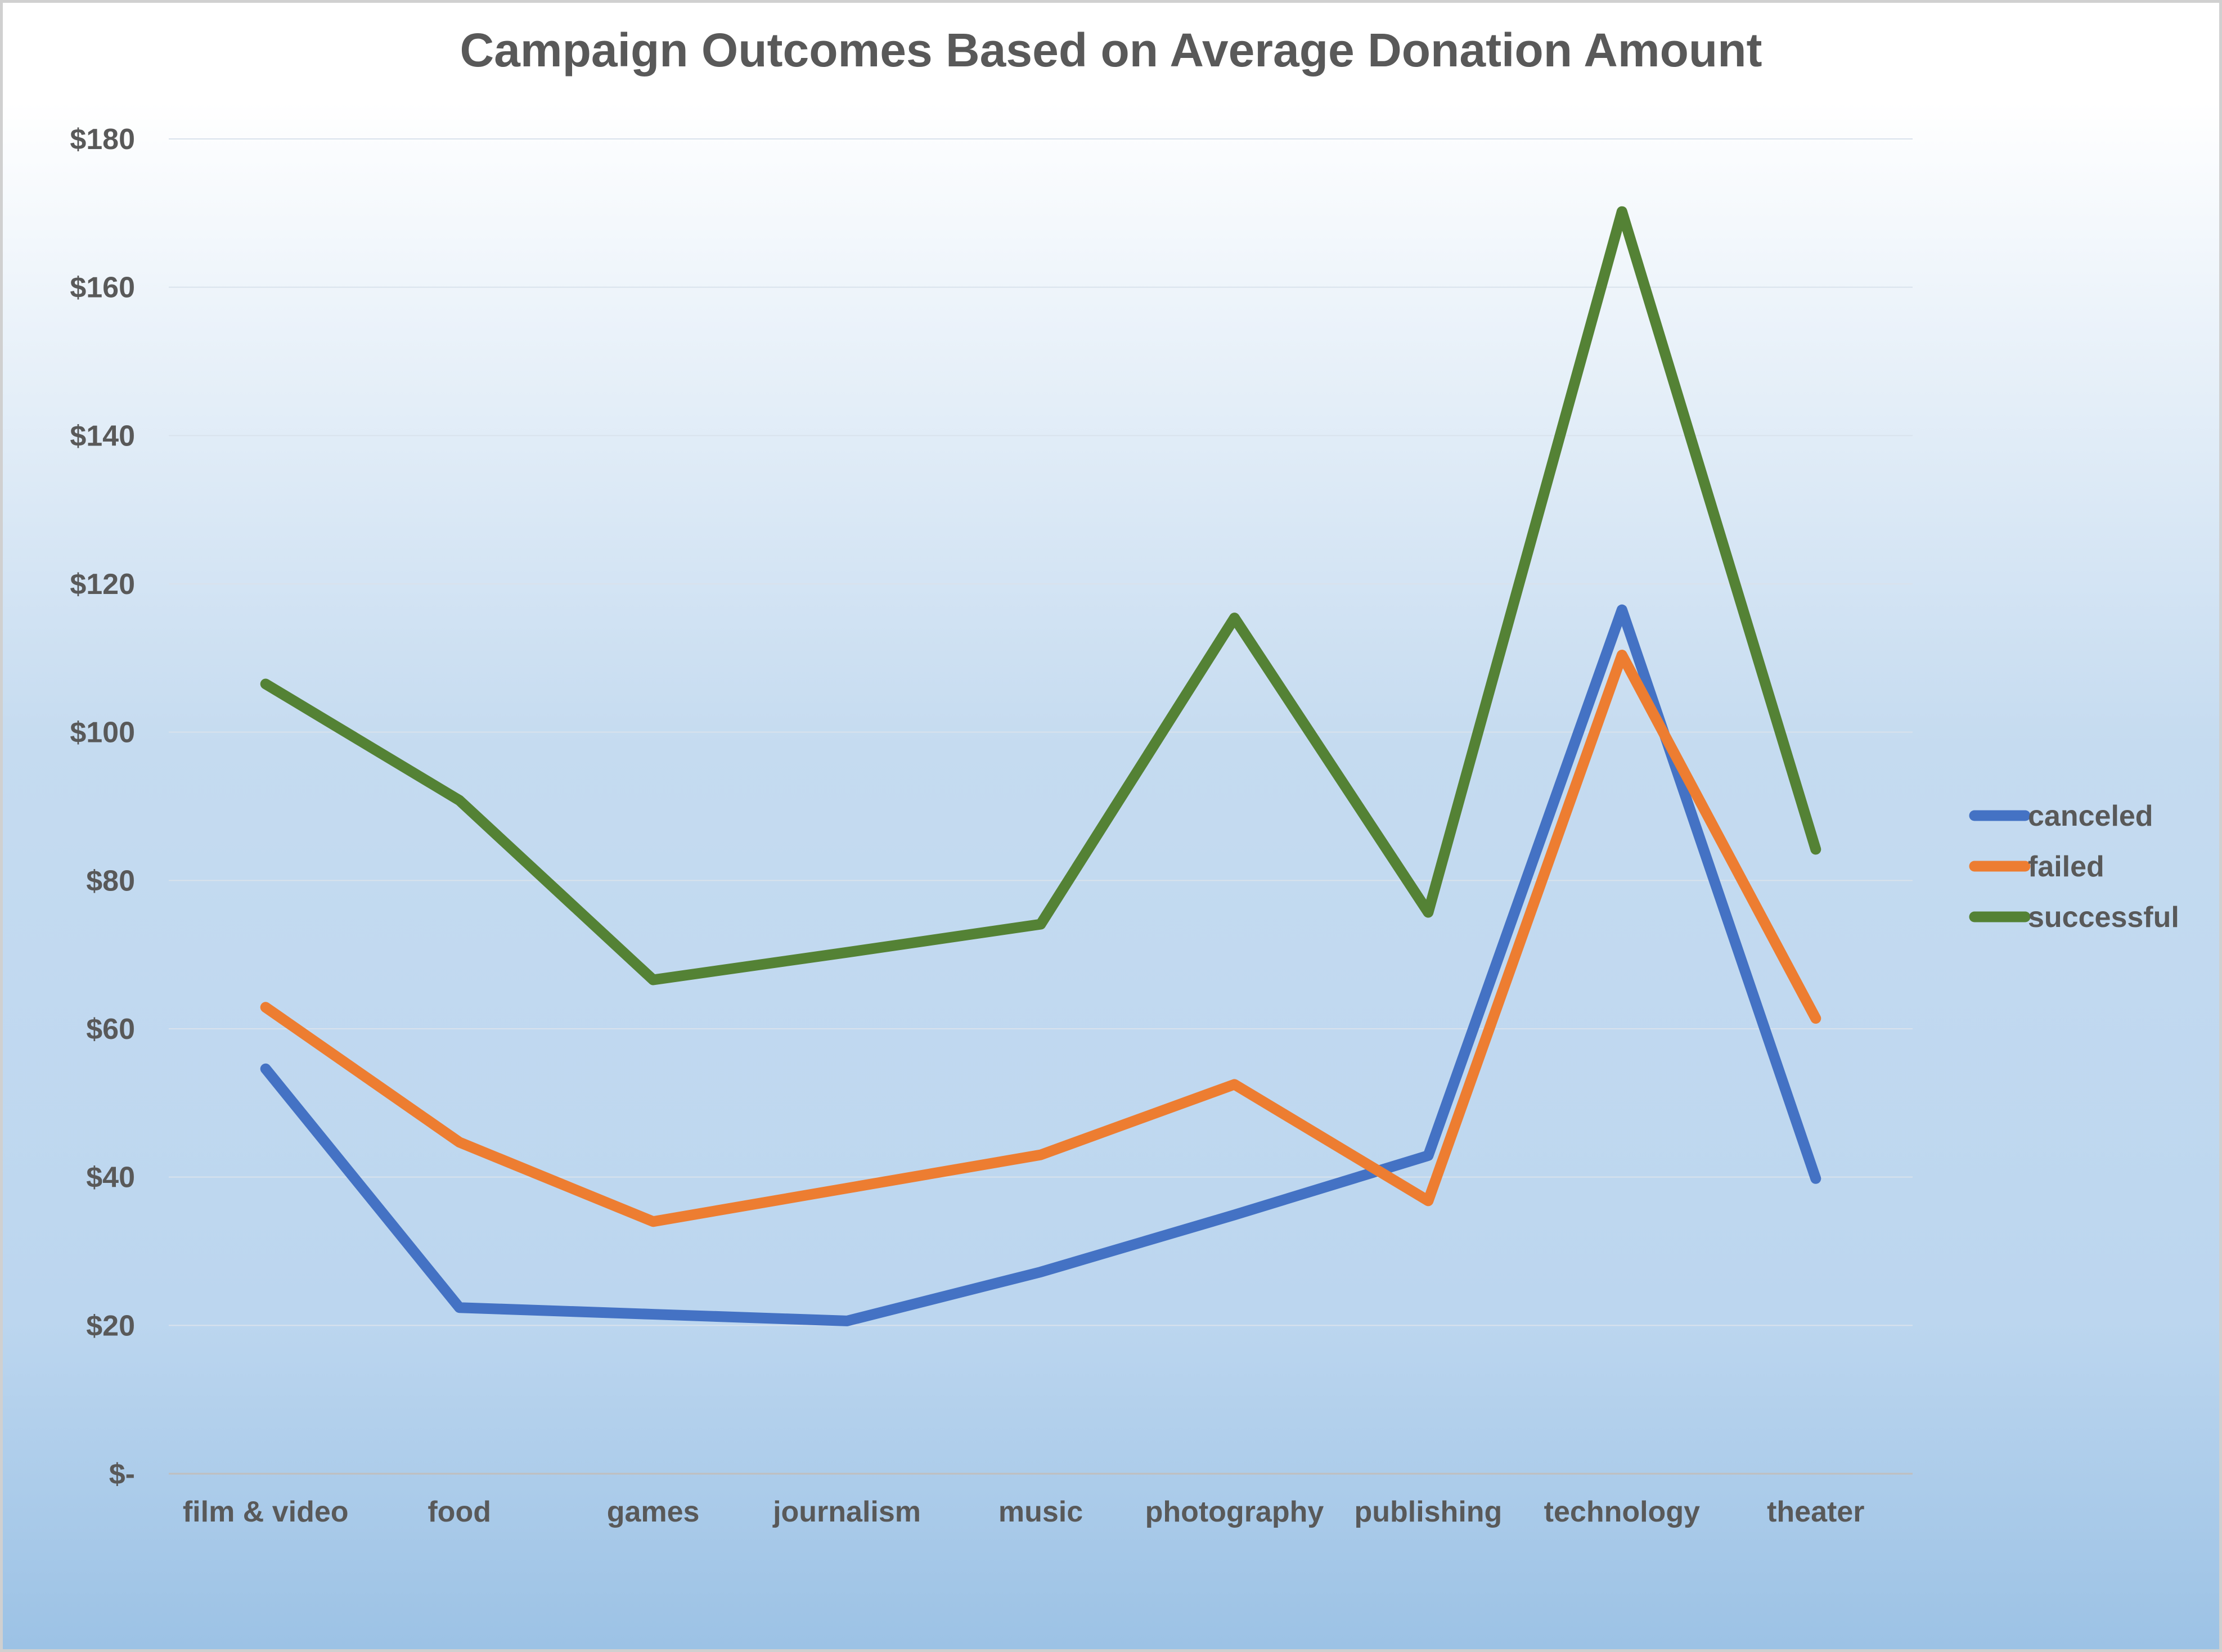 The height and width of the screenshot is (1652, 2222). Describe the element at coordinates (122, 1474) in the screenshot. I see `y-tick-label: $-` at that location.